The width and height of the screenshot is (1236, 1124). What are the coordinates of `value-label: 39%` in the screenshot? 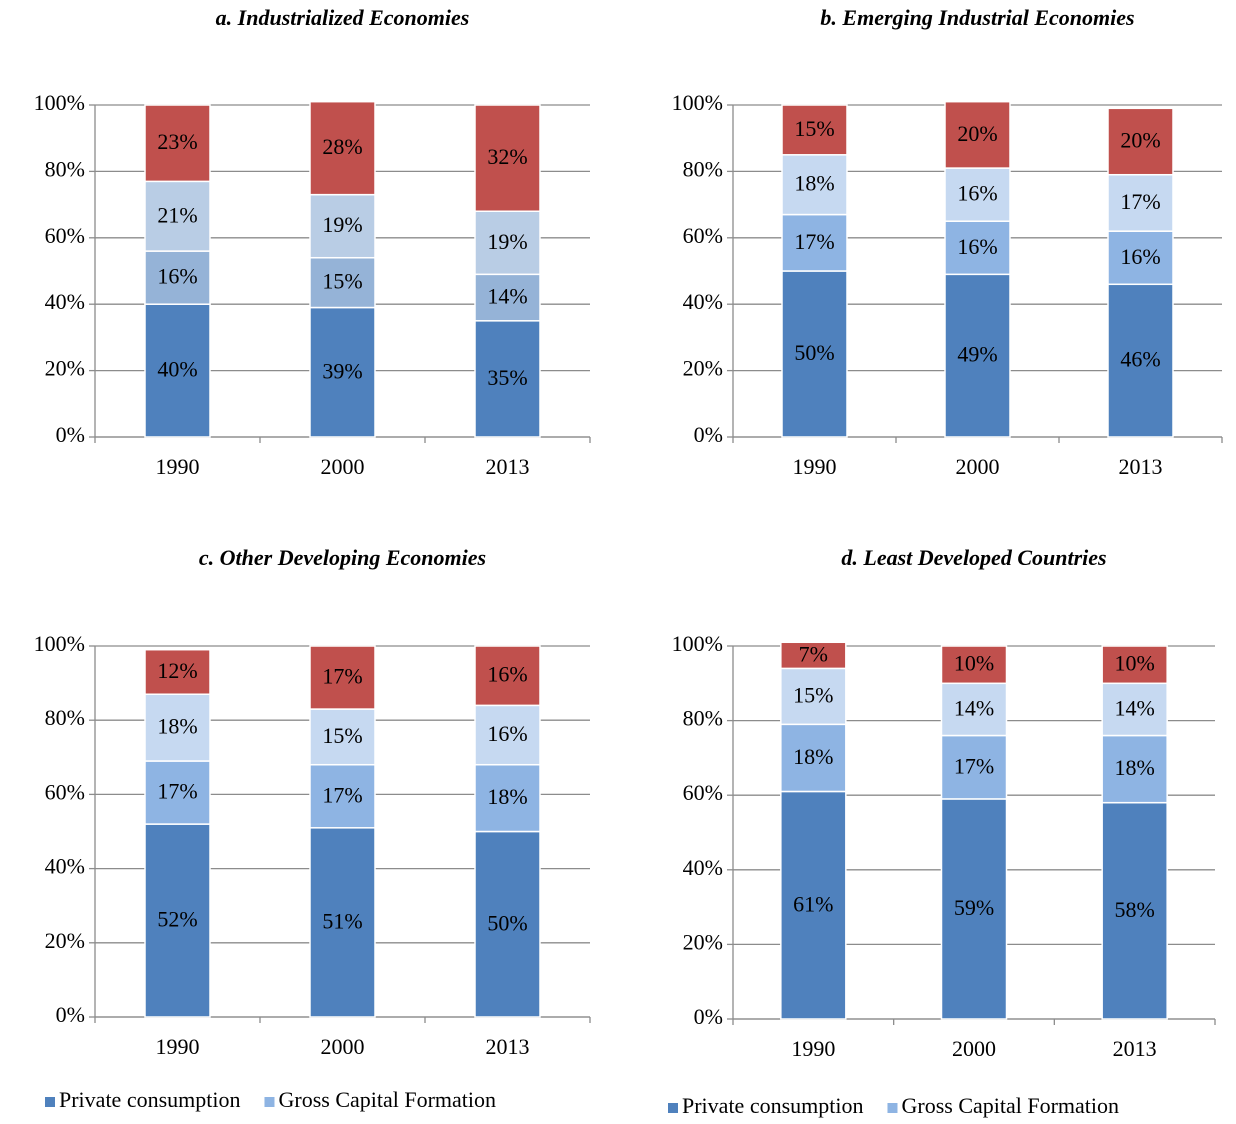 It's located at (342, 370).